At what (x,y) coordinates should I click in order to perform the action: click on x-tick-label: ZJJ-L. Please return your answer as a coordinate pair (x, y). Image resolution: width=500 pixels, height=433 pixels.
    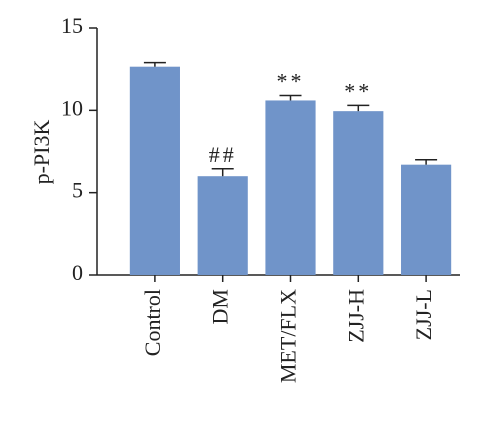
    Looking at the image, I should click on (423, 314).